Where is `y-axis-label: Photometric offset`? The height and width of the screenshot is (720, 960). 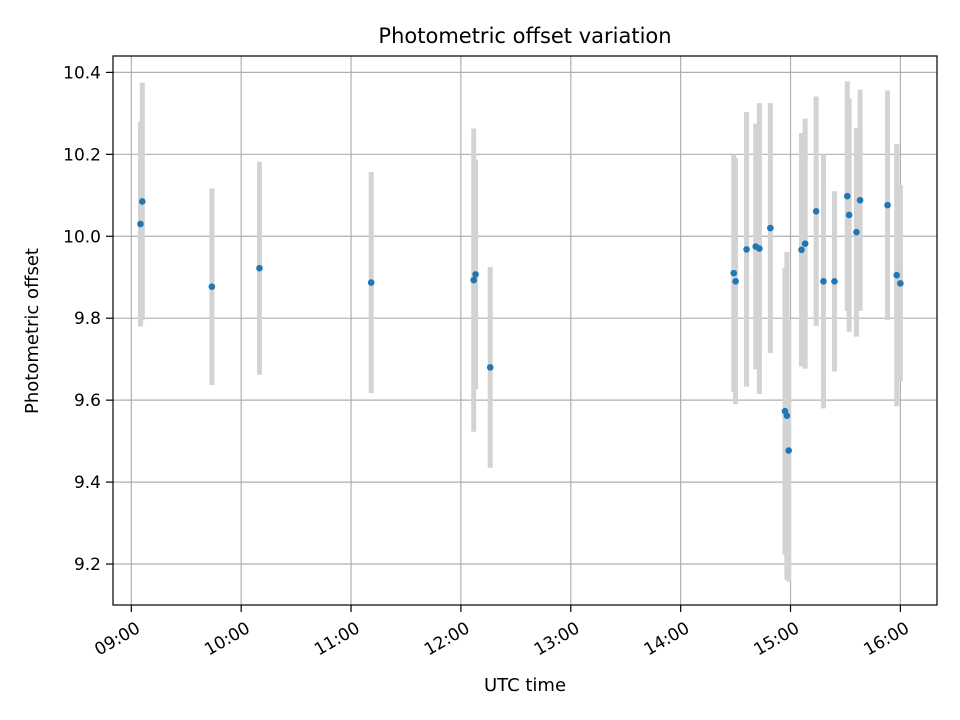
y-axis-label: Photometric offset is located at coordinates (32, 331).